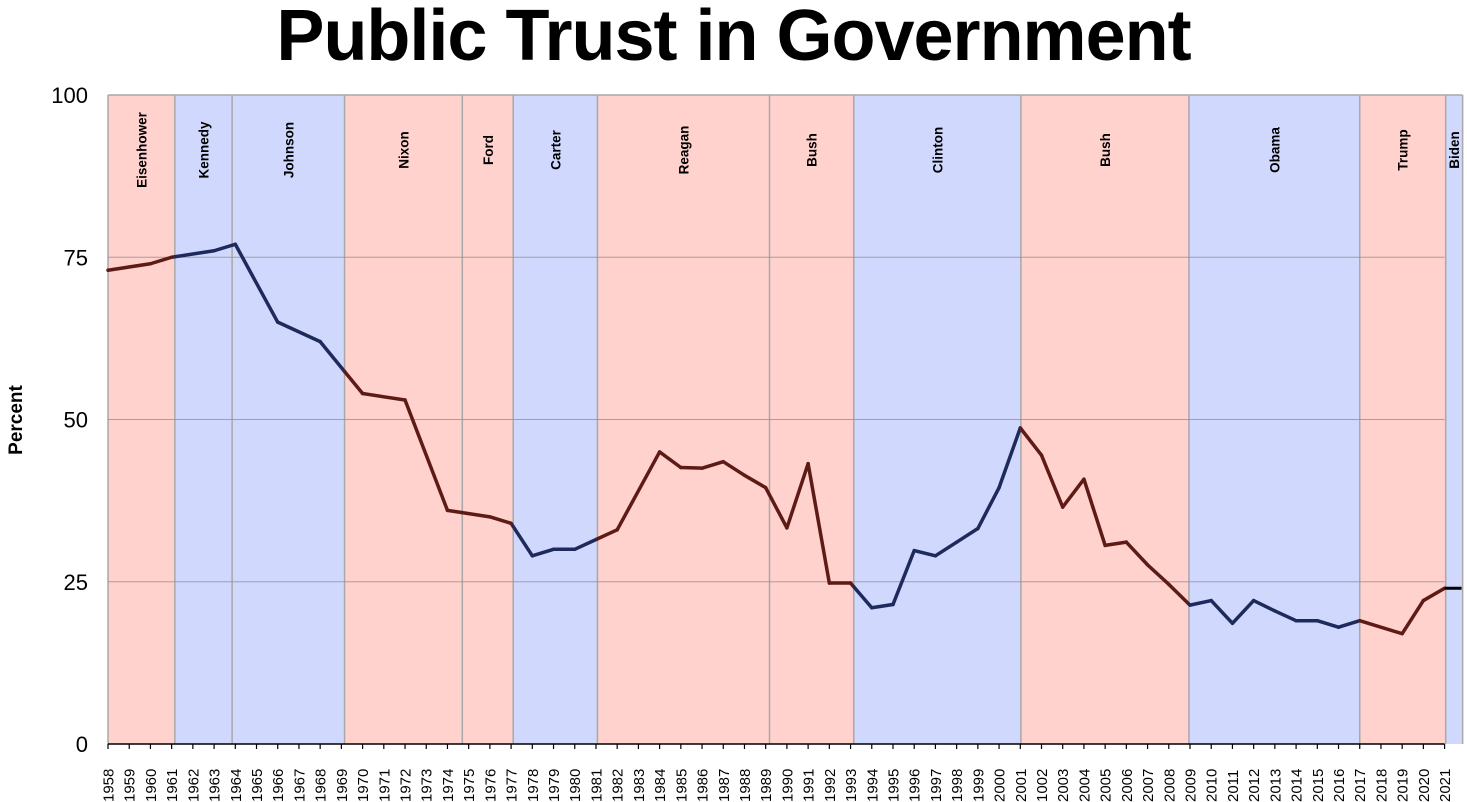 This screenshot has height=802, width=1467. Describe the element at coordinates (236, 785) in the screenshot. I see `x-tick-label: 1964` at that location.